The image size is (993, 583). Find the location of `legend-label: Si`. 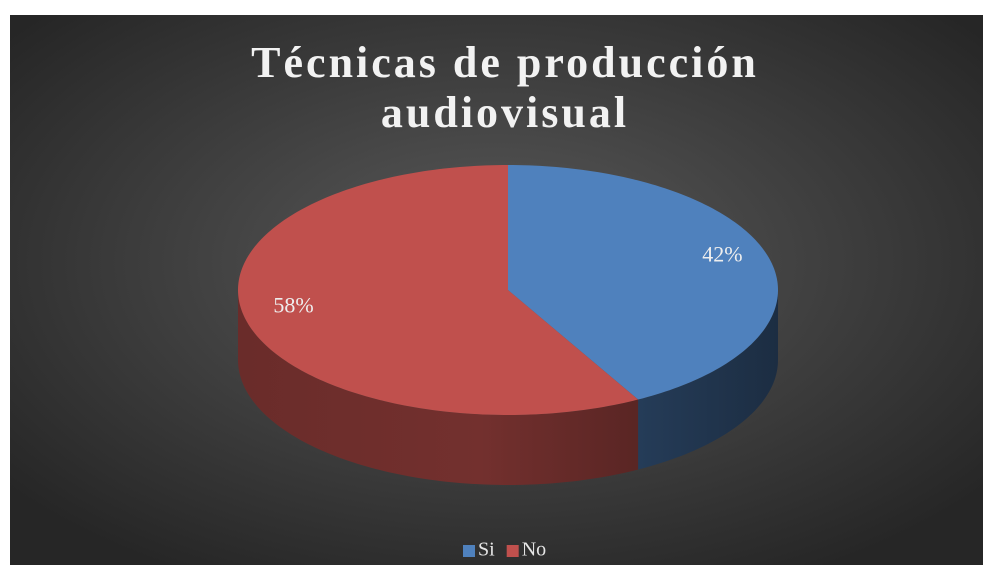

legend-label: Si is located at coordinates (486, 550).